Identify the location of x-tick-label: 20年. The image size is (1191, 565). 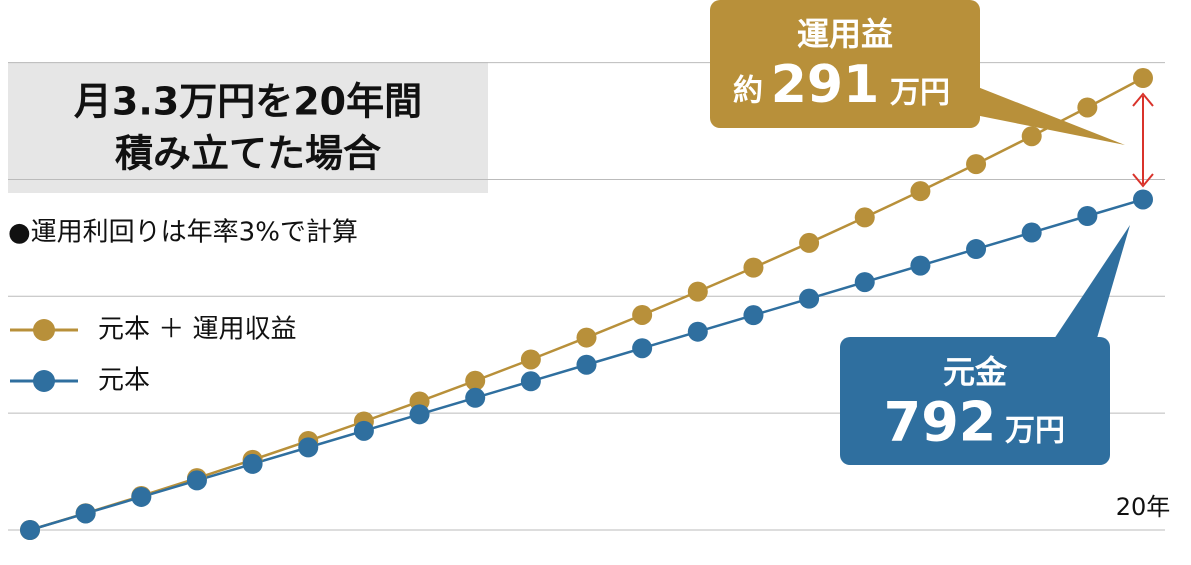
(1143, 507).